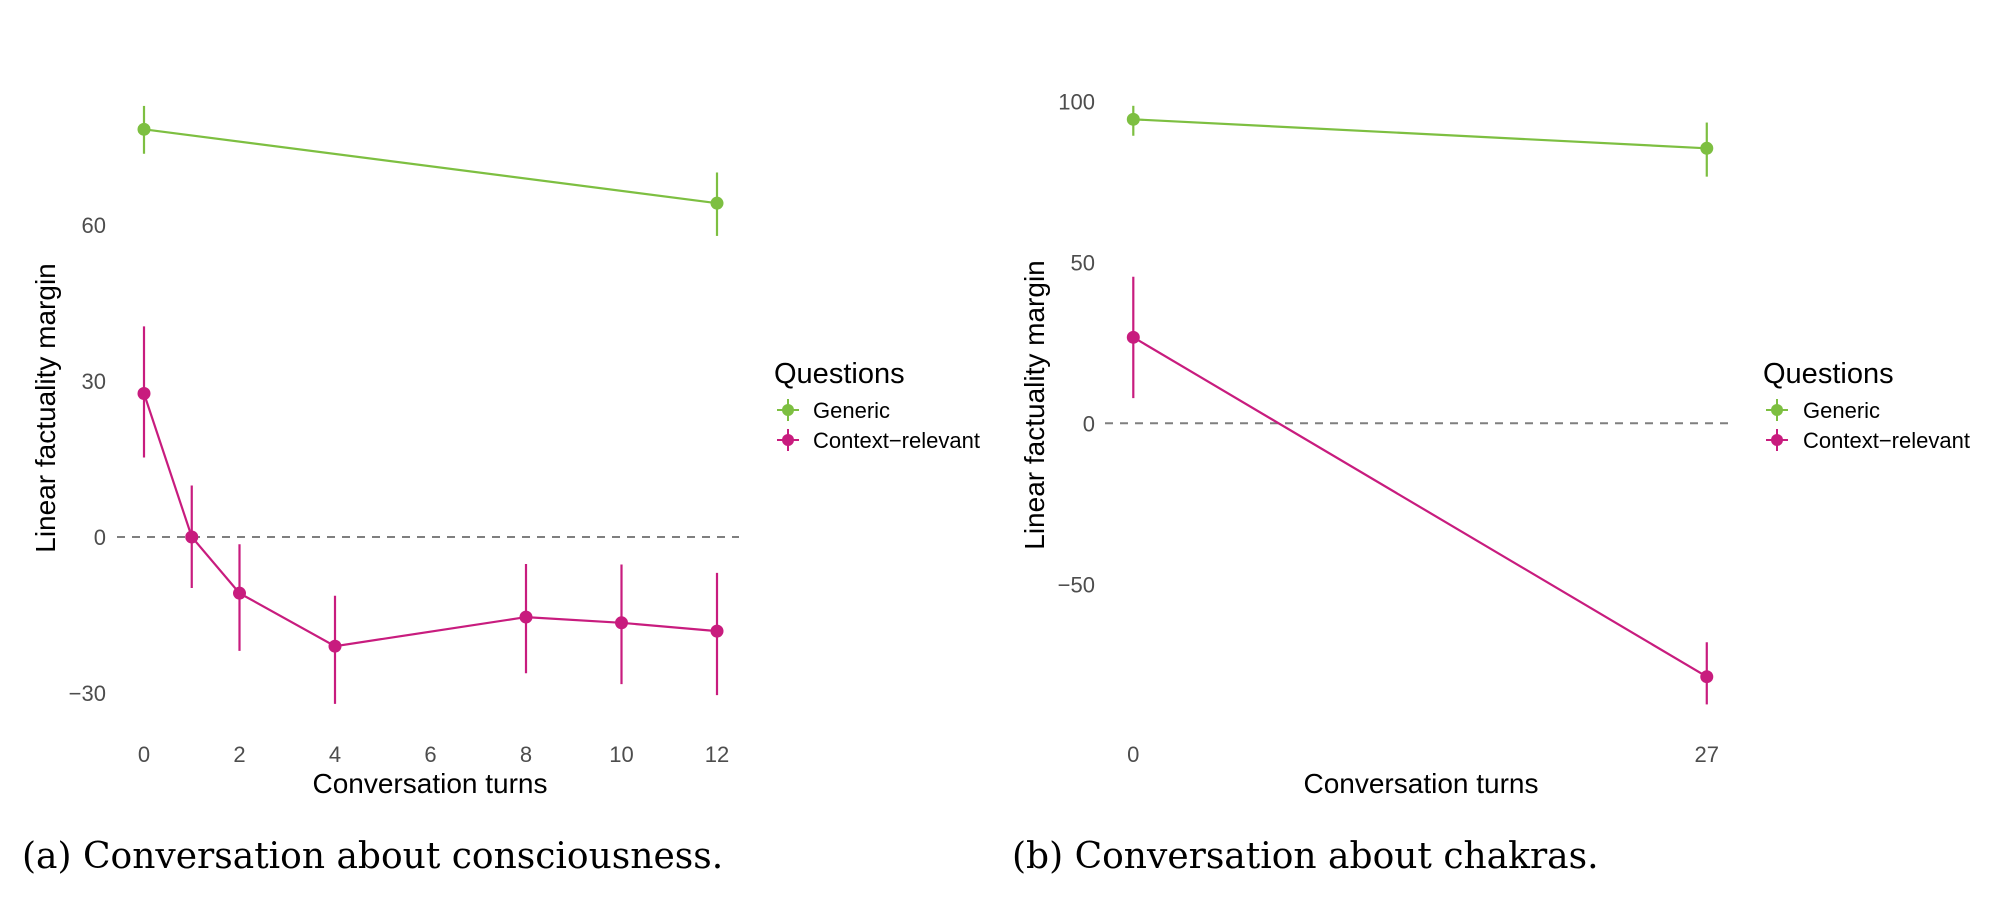  What do you see at coordinates (429, 783) in the screenshot?
I see `panel-a-x-axis-title: Conversation turns` at bounding box center [429, 783].